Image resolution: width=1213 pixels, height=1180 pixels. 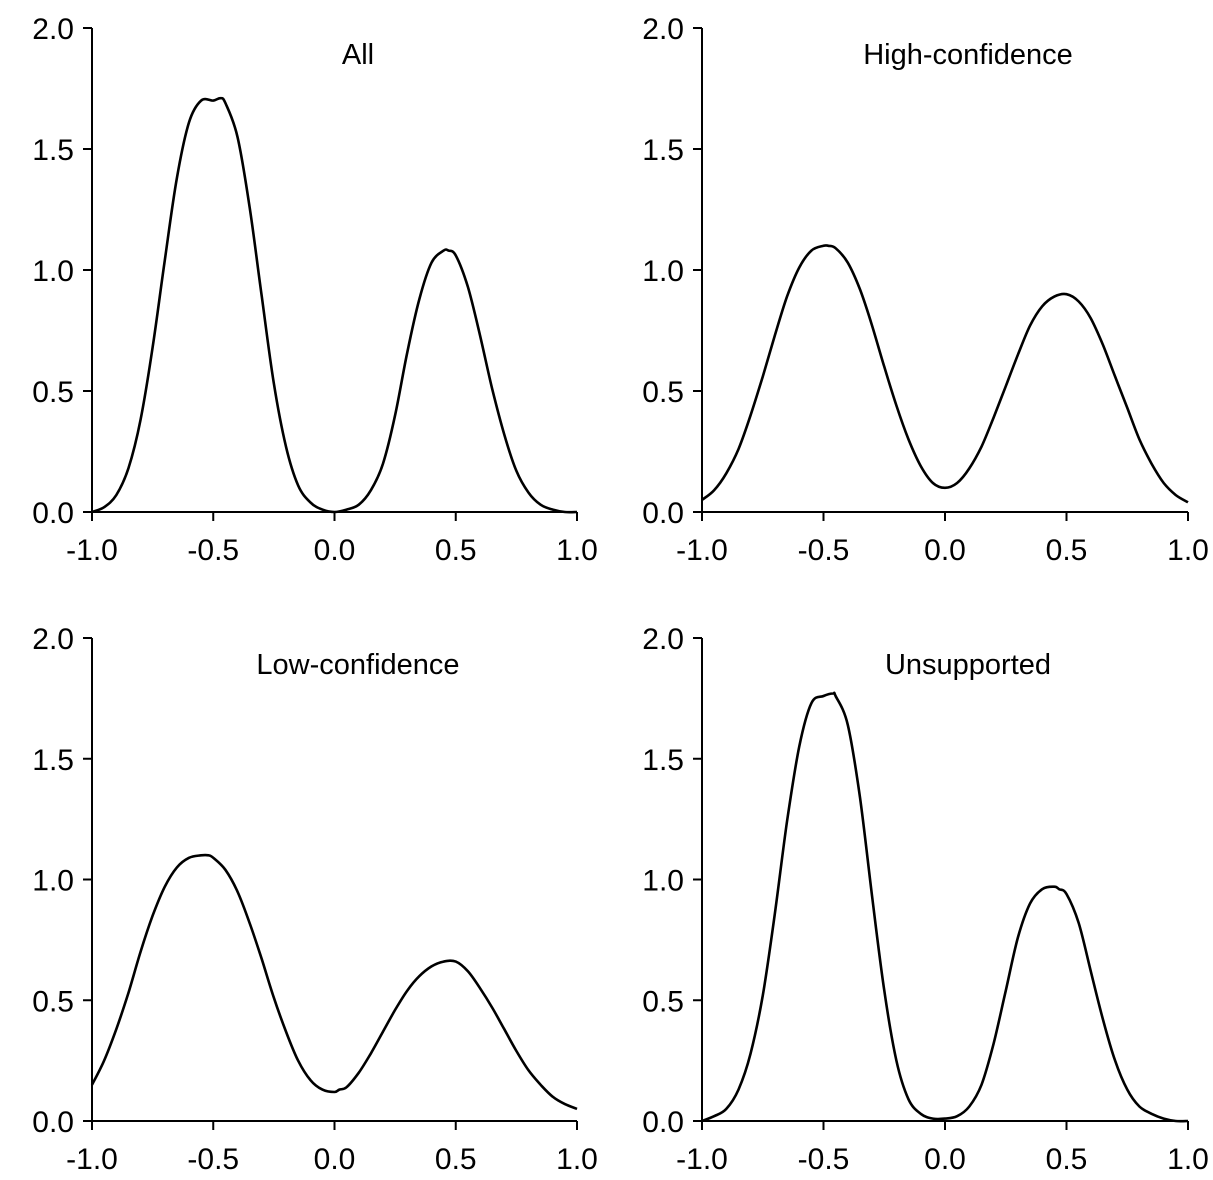 What do you see at coordinates (968, 55) in the screenshot?
I see `panel-title: High-confidence` at bounding box center [968, 55].